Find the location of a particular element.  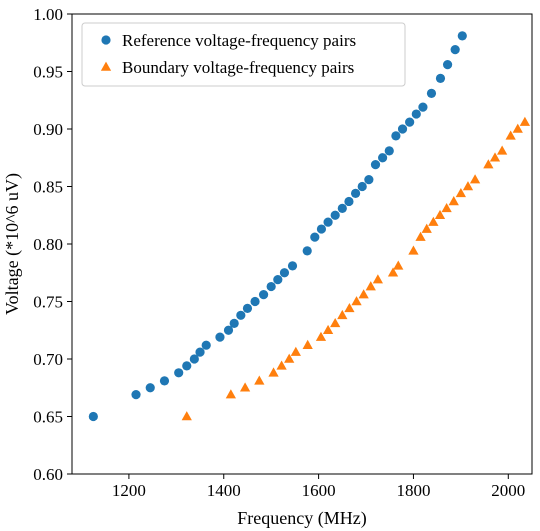

x-tick-label: 1200 is located at coordinates (129, 490).